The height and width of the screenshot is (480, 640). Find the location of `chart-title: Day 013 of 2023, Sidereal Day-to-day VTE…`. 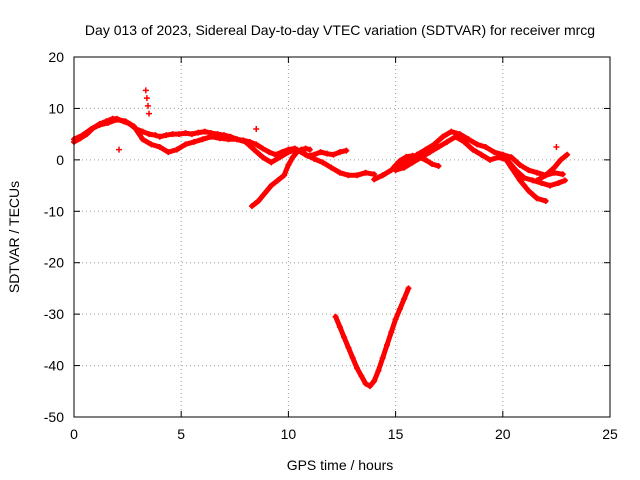

chart-title: Day 013 of 2023, Sidereal Day-to-day VTE… is located at coordinates (340, 30).